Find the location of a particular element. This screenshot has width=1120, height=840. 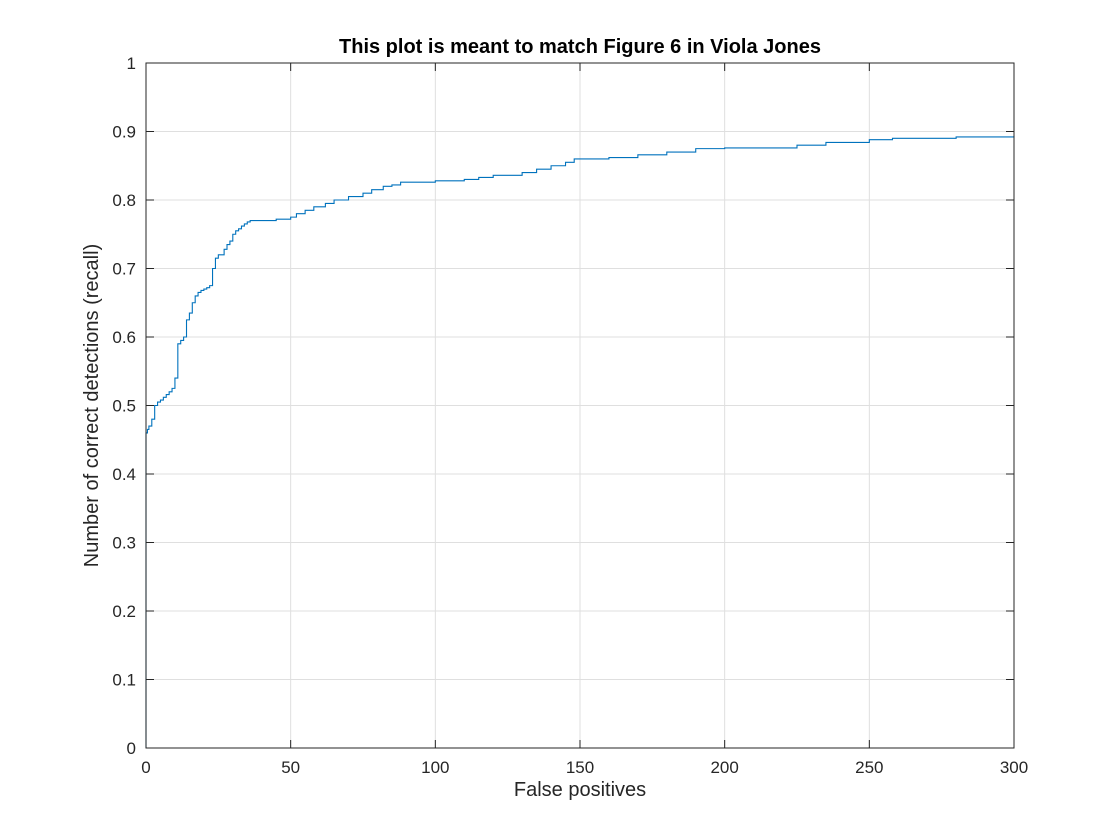

x-tick-label: 250 is located at coordinates (869, 767).